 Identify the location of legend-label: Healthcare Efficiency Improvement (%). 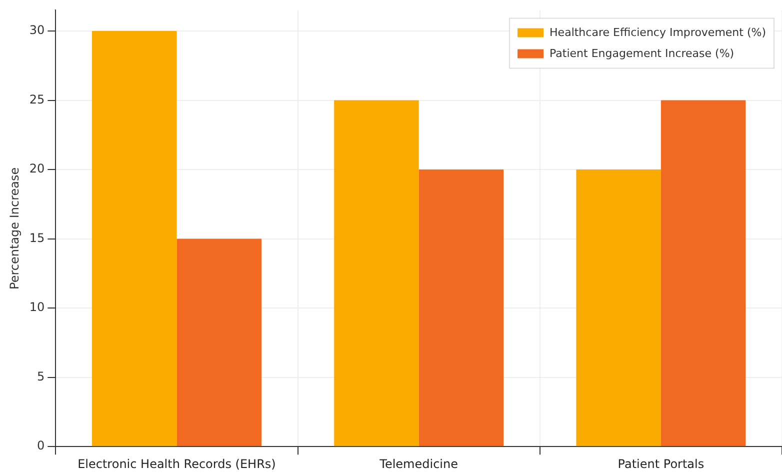
(658, 33).